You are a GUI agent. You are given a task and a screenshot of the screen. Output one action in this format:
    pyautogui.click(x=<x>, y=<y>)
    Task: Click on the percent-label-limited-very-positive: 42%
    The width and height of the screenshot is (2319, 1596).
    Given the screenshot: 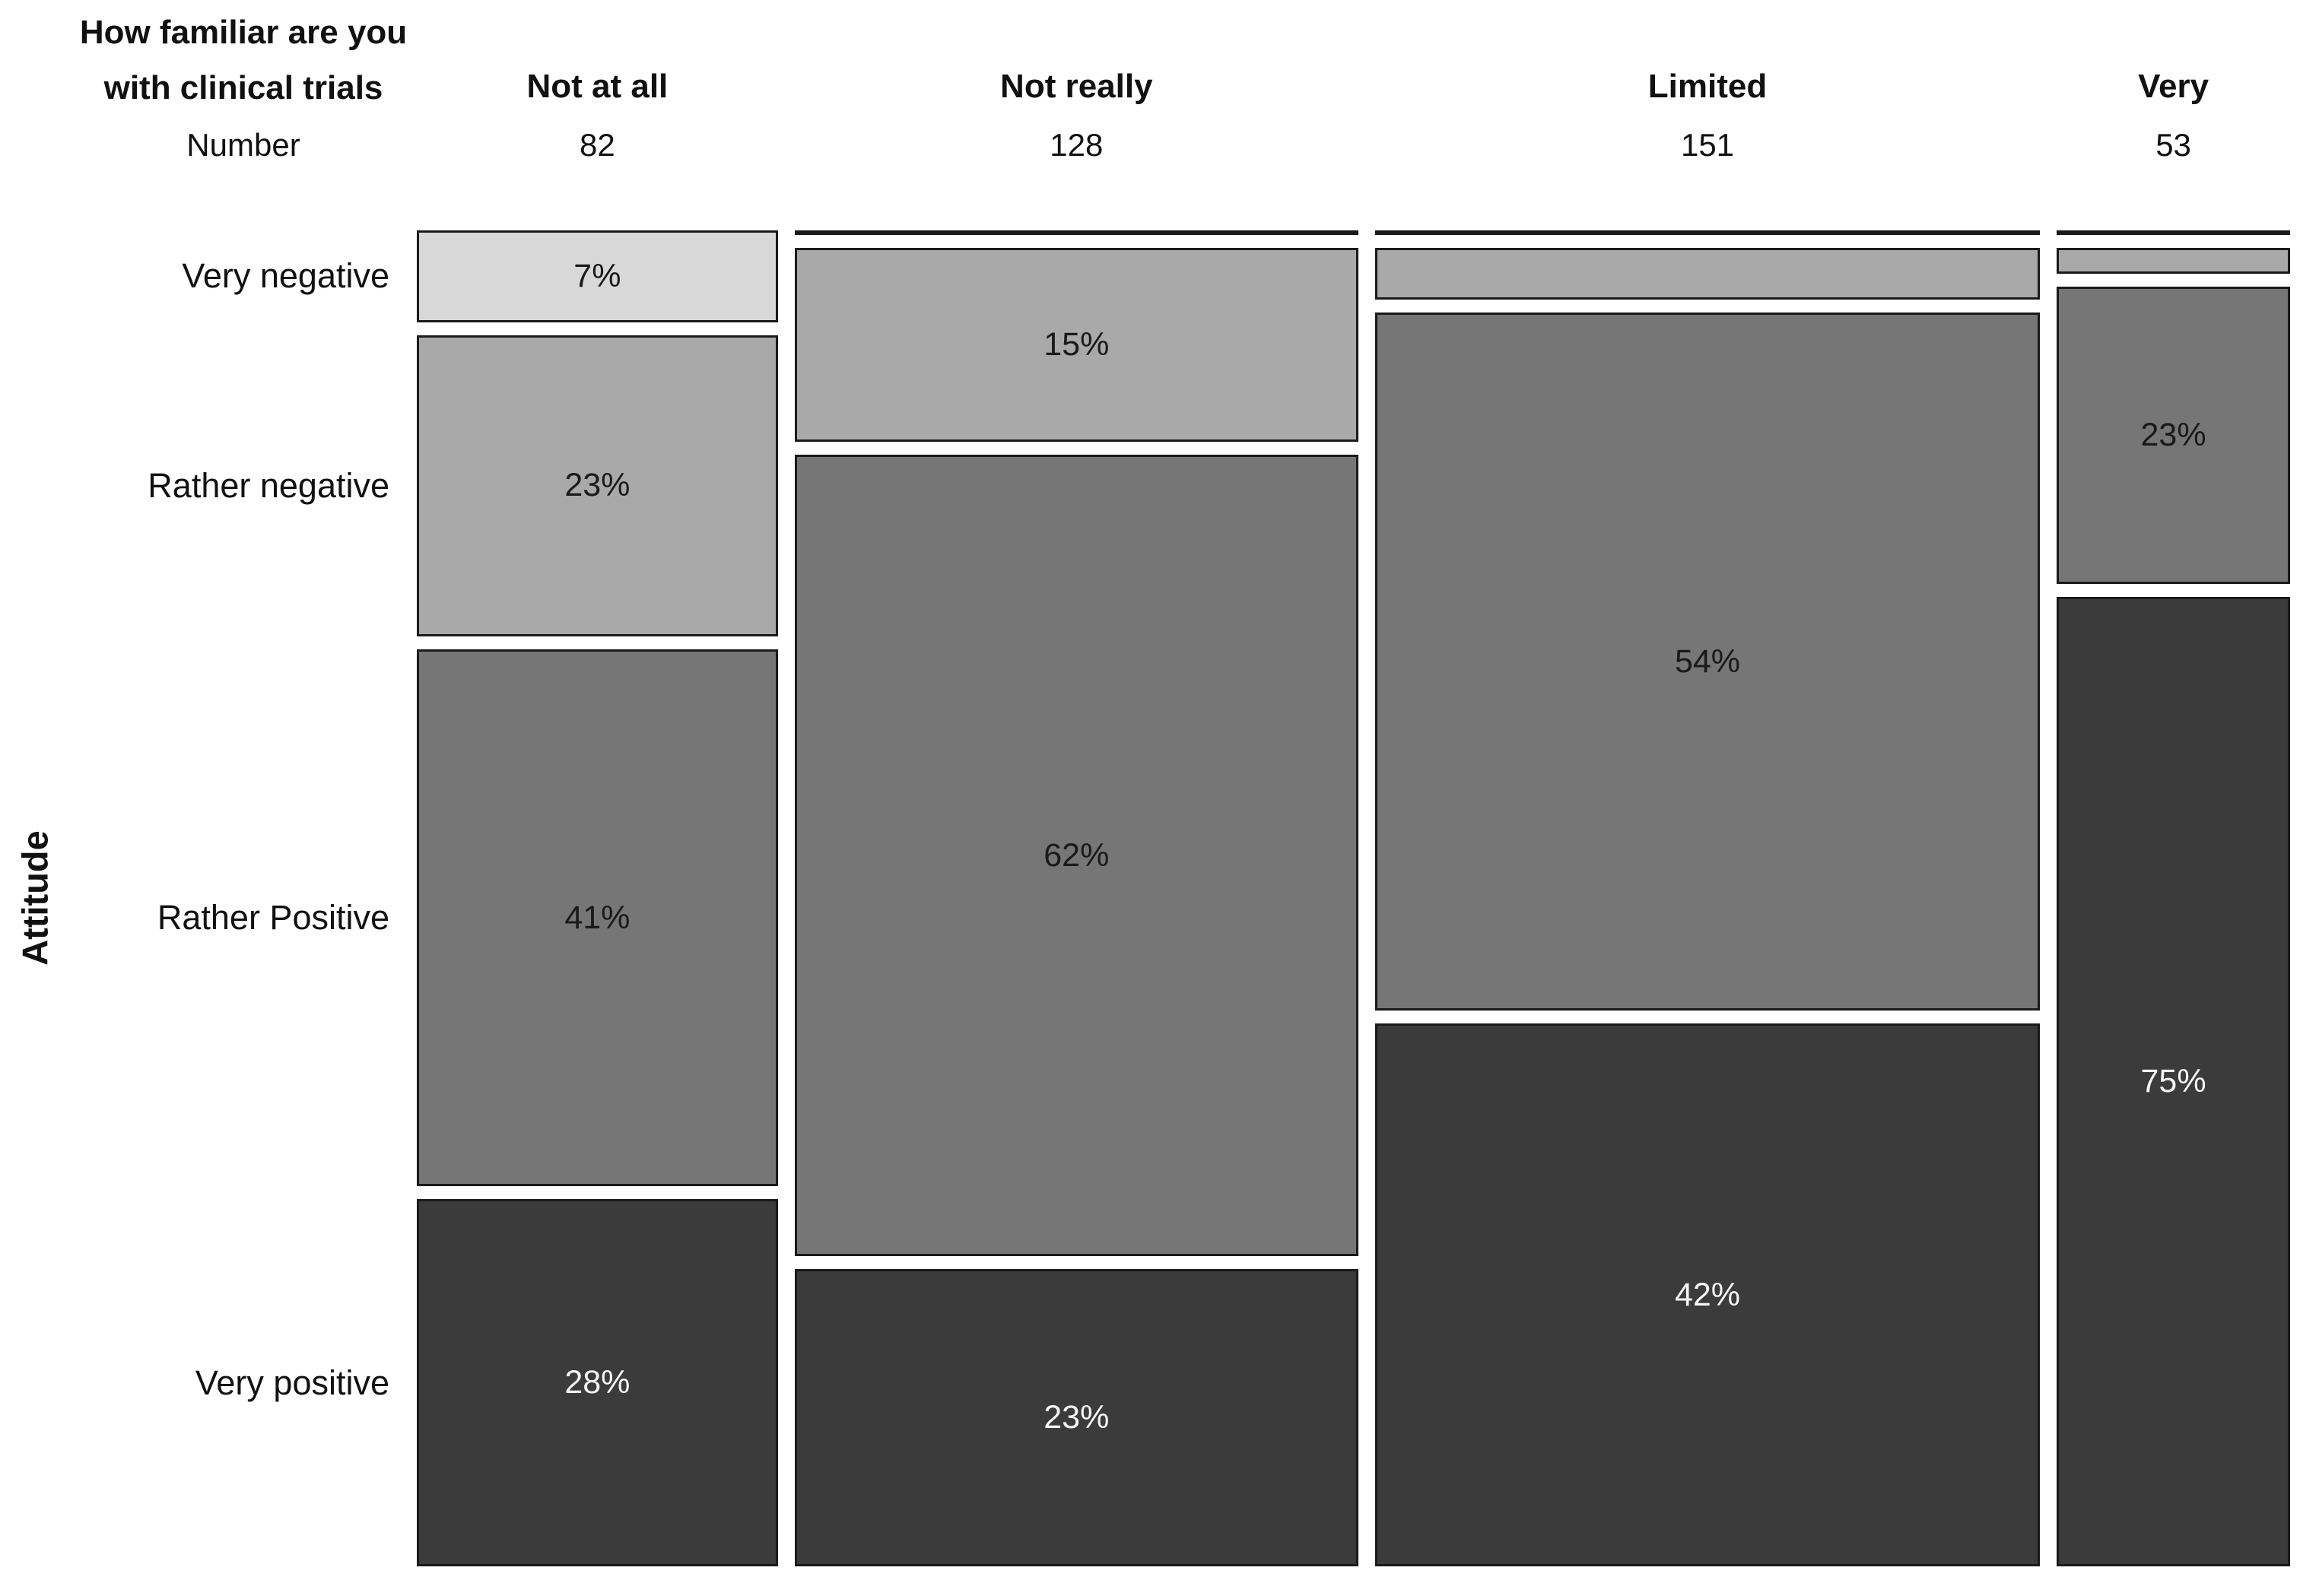 What is the action you would take?
    pyautogui.click(x=1707, y=1294)
    